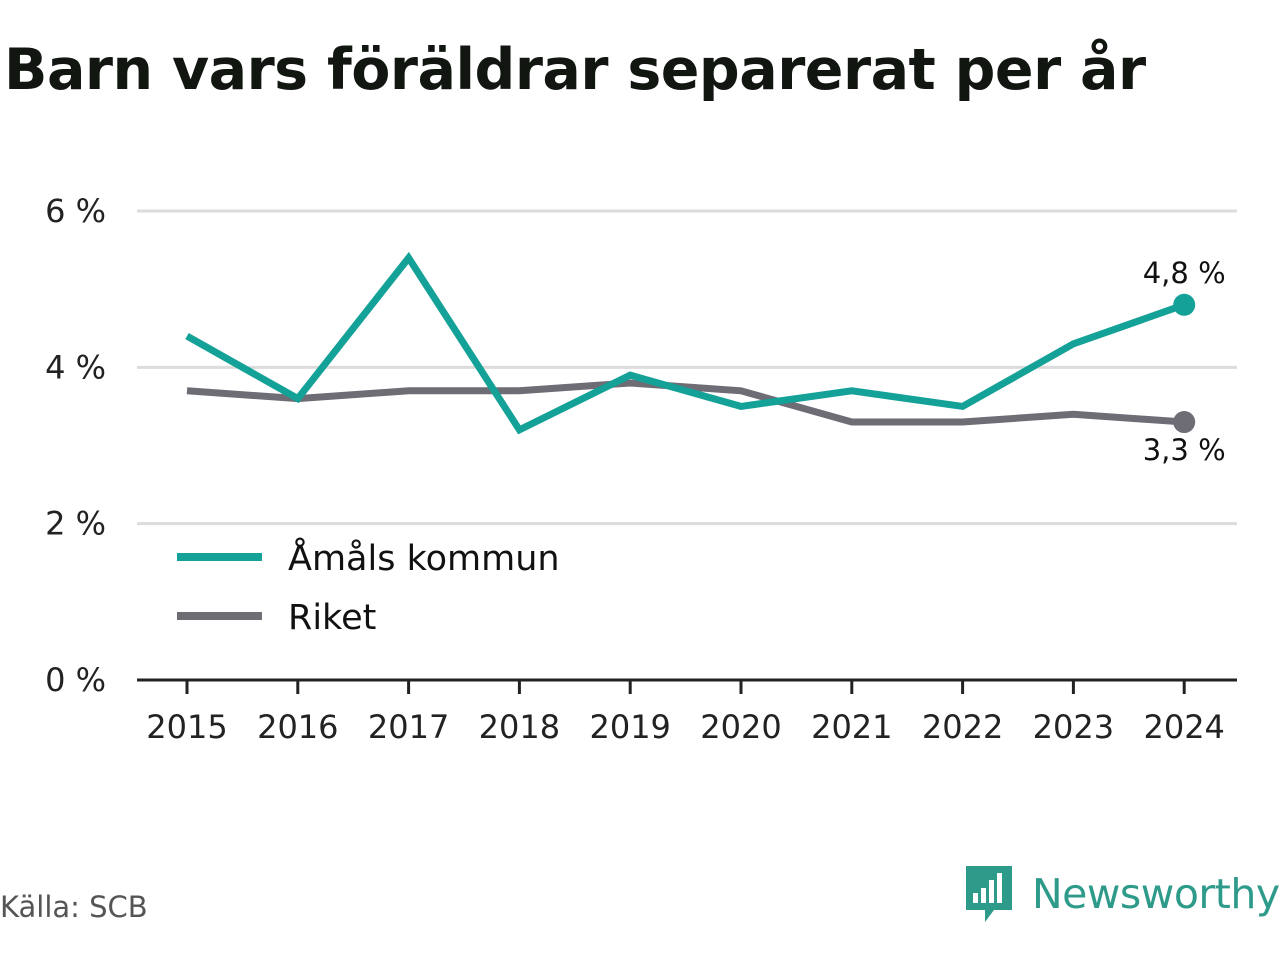  I want to click on y-tick-label: 2 %, so click(75, 524).